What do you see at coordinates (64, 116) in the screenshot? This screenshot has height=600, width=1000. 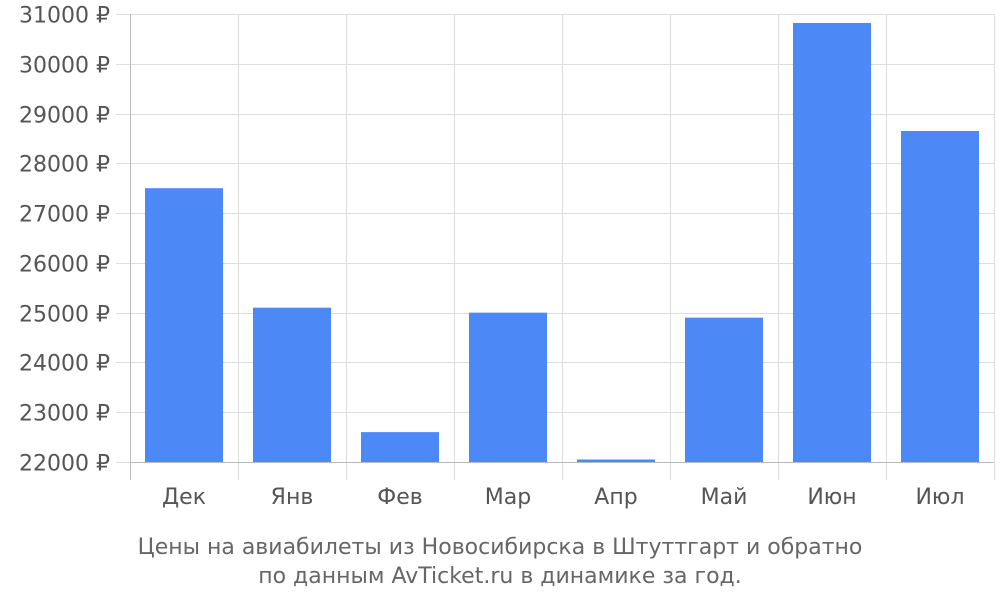 I see `y-tick-label: 29000 ₽` at bounding box center [64, 116].